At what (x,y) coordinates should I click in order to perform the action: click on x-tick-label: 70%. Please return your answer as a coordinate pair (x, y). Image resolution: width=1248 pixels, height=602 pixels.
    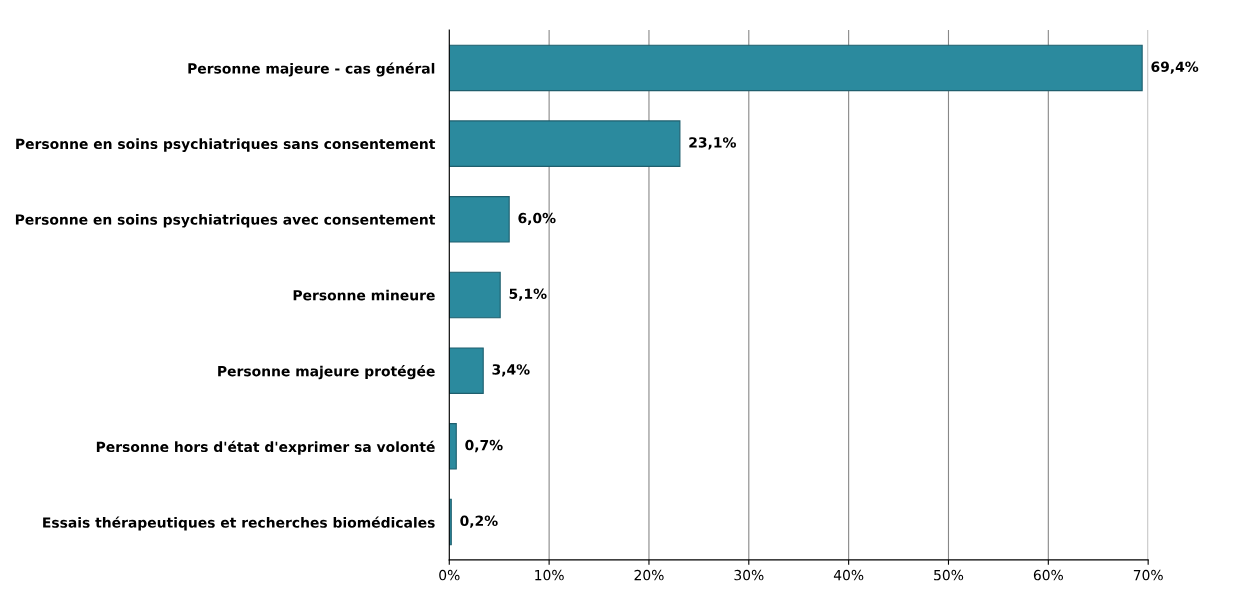
    Looking at the image, I should click on (1148, 575).